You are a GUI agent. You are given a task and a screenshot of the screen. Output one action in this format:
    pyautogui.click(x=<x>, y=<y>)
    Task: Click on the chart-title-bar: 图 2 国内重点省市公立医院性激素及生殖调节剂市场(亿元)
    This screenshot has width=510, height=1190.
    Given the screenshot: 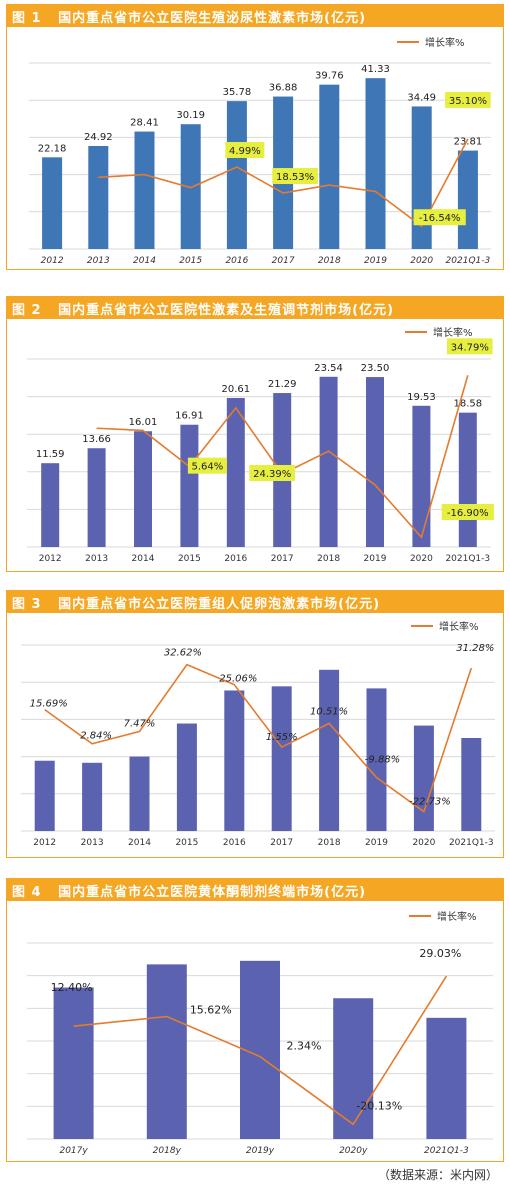 What is the action you would take?
    pyautogui.click(x=255, y=307)
    